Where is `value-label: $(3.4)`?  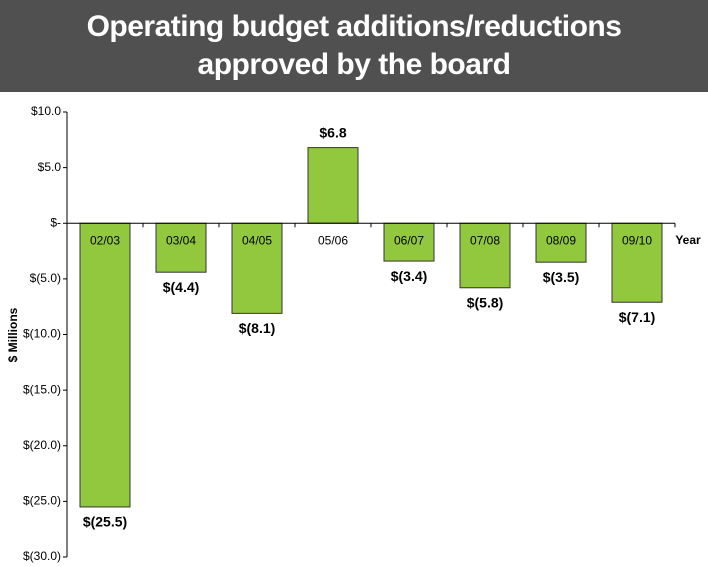
value-label: $(3.4) is located at coordinates (409, 276).